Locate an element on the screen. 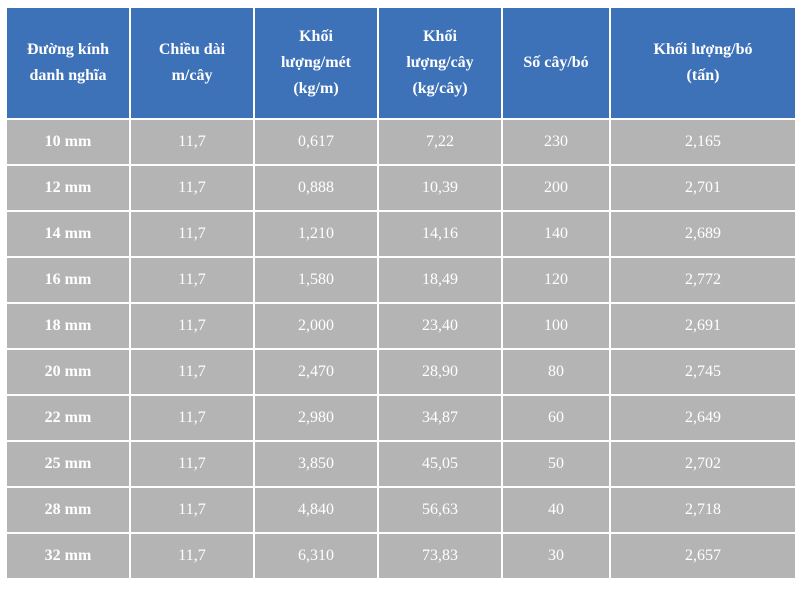 Image resolution: width=800 pixels, height=605 pixels. table-row: 20 mm 11,7 2,470 28,90 80 2,745 is located at coordinates (401, 372).